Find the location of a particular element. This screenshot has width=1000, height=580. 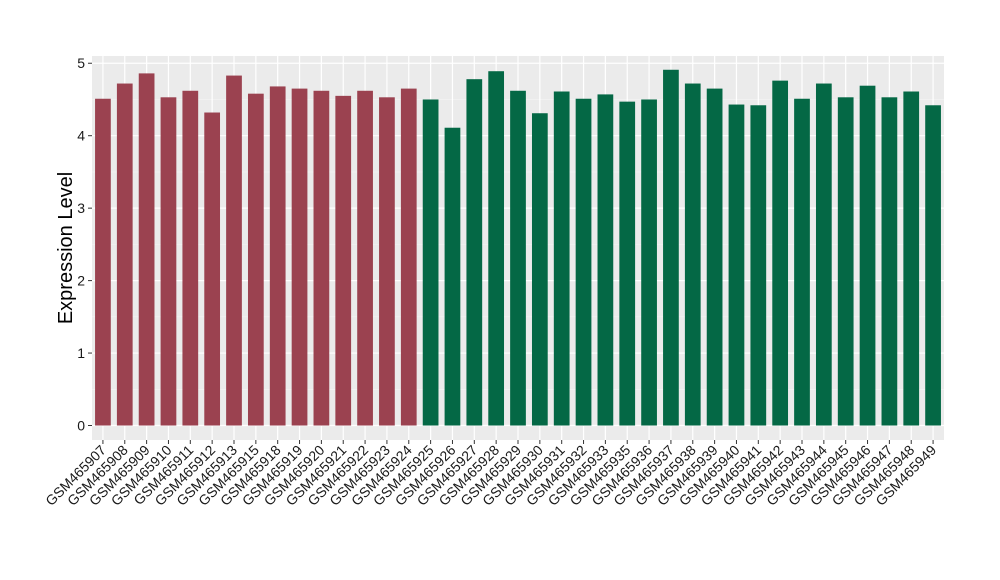

y-tick-label: 1 is located at coordinates (81, 353).